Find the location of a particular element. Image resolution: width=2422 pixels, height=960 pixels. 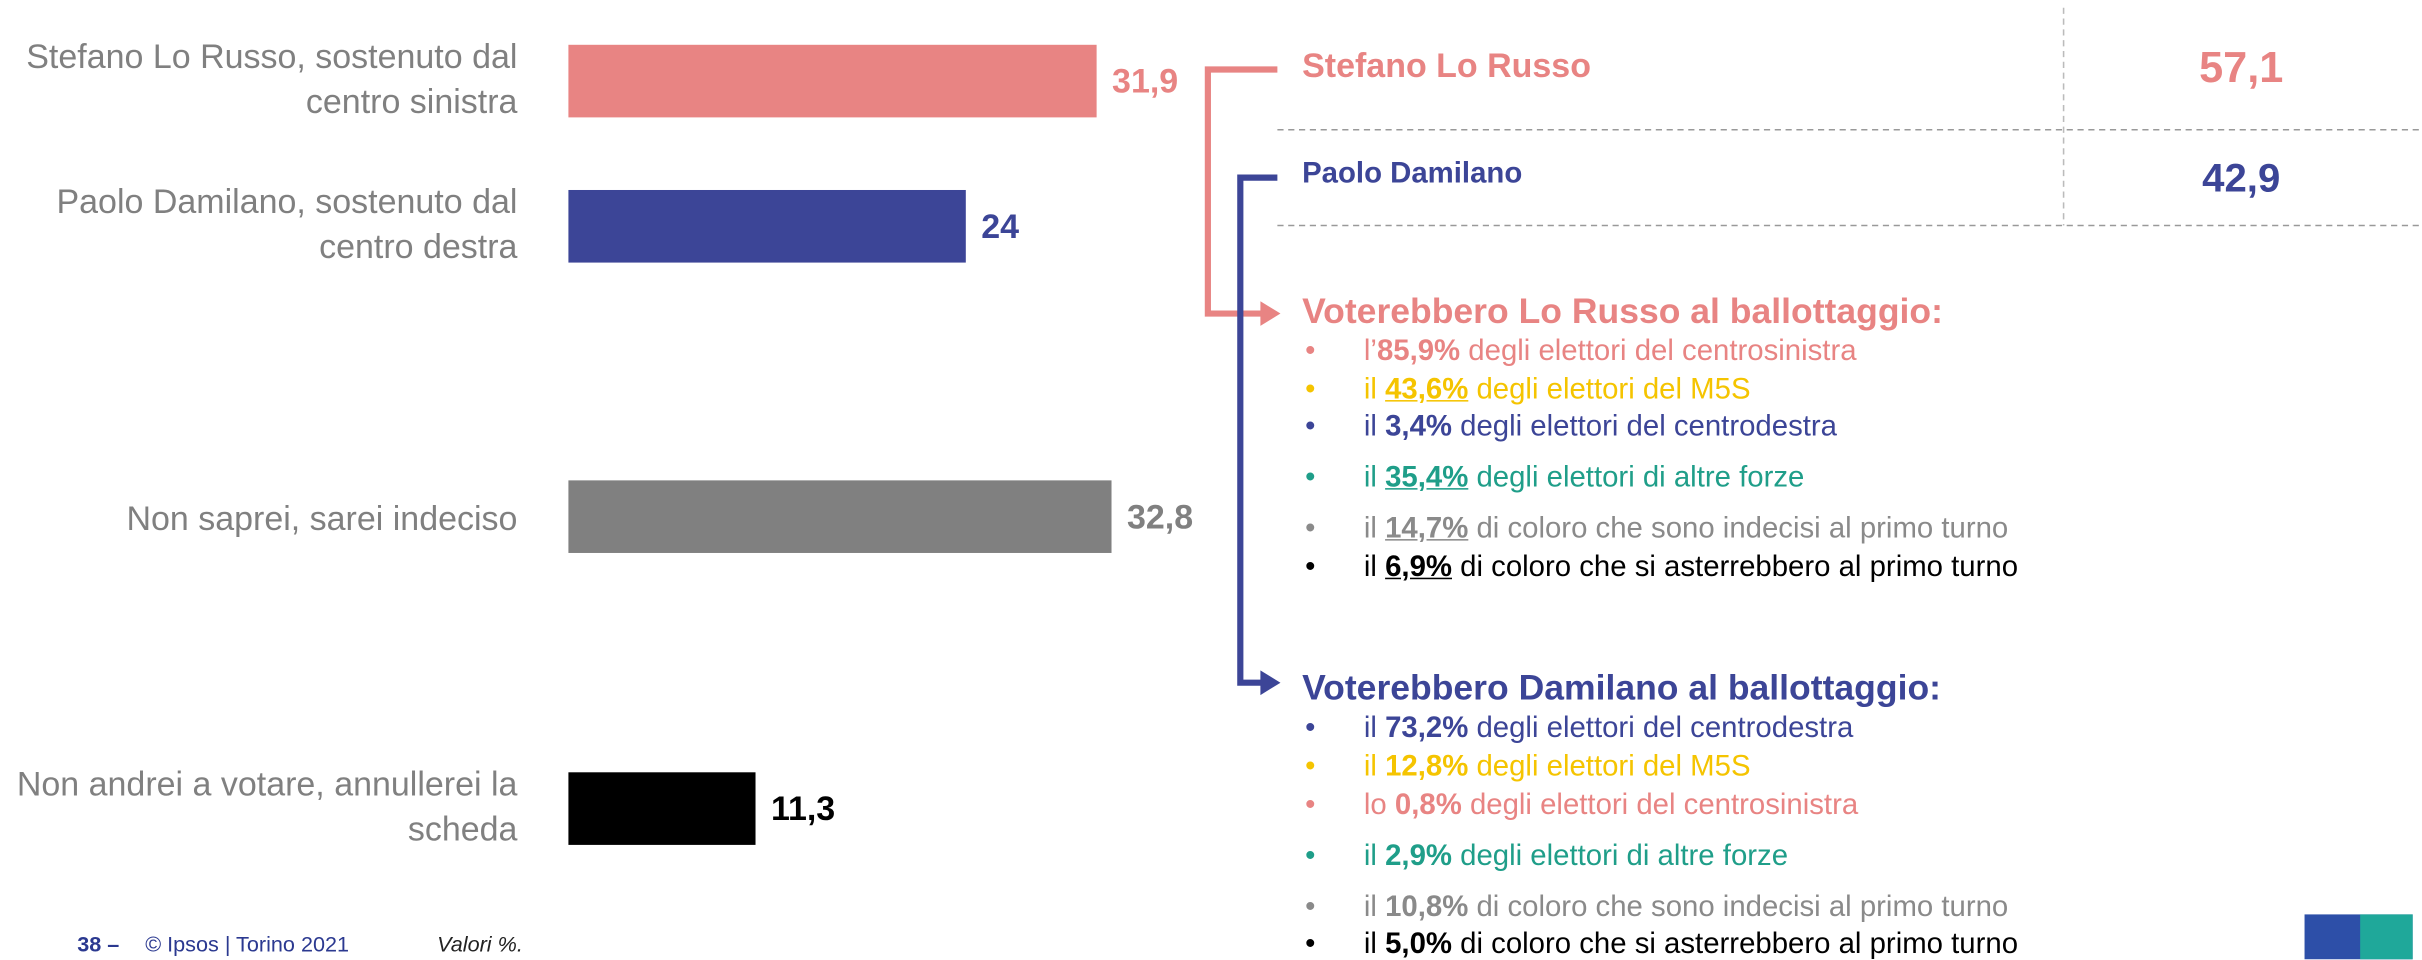

value-label: 31,9 is located at coordinates (1145, 81).